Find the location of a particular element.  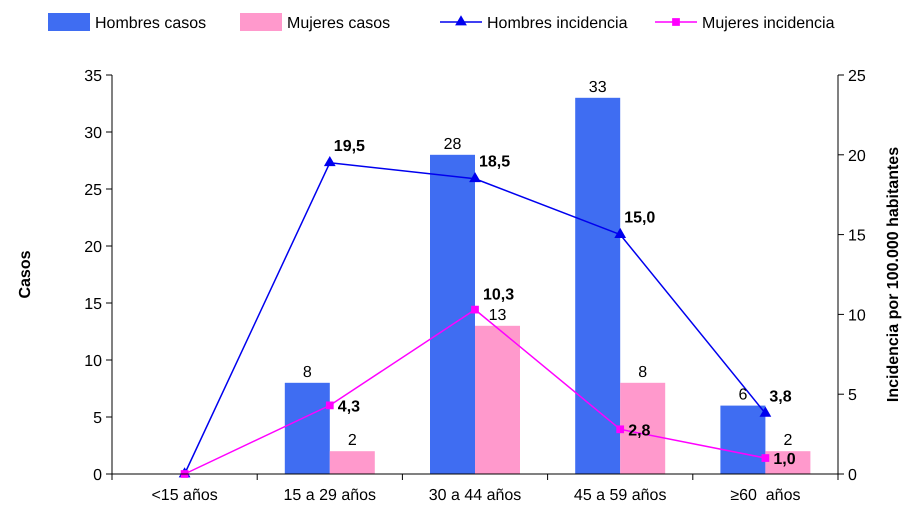

y2-tick-label: 20 is located at coordinates (857, 156).